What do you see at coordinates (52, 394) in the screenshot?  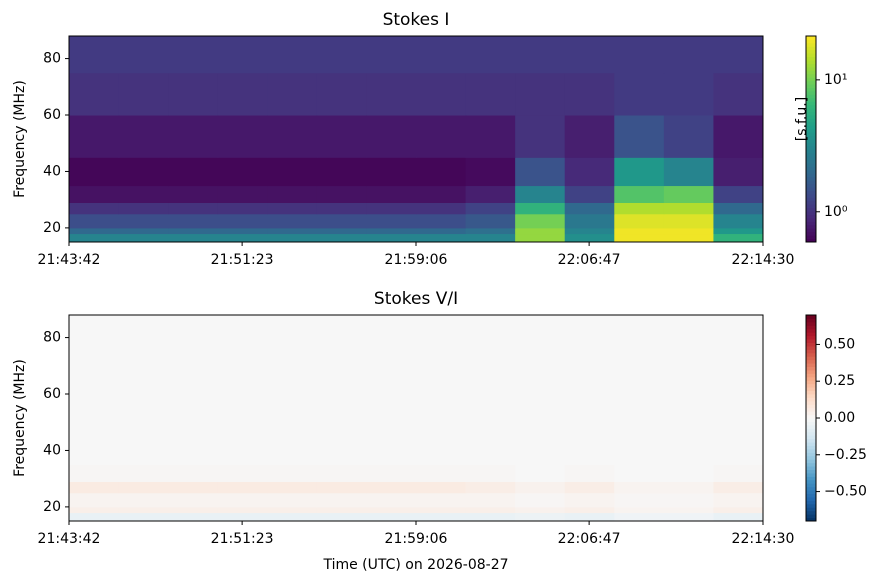 I see `y-tick-label: 60` at bounding box center [52, 394].